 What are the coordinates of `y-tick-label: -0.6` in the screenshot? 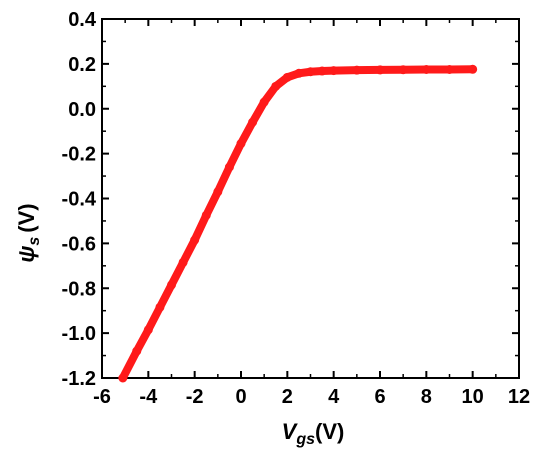 It's located at (79, 244).